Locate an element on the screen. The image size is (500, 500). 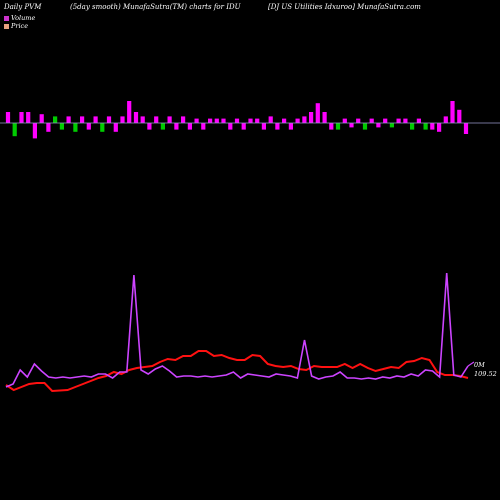
volume-bars is located at coordinates (237, 120).